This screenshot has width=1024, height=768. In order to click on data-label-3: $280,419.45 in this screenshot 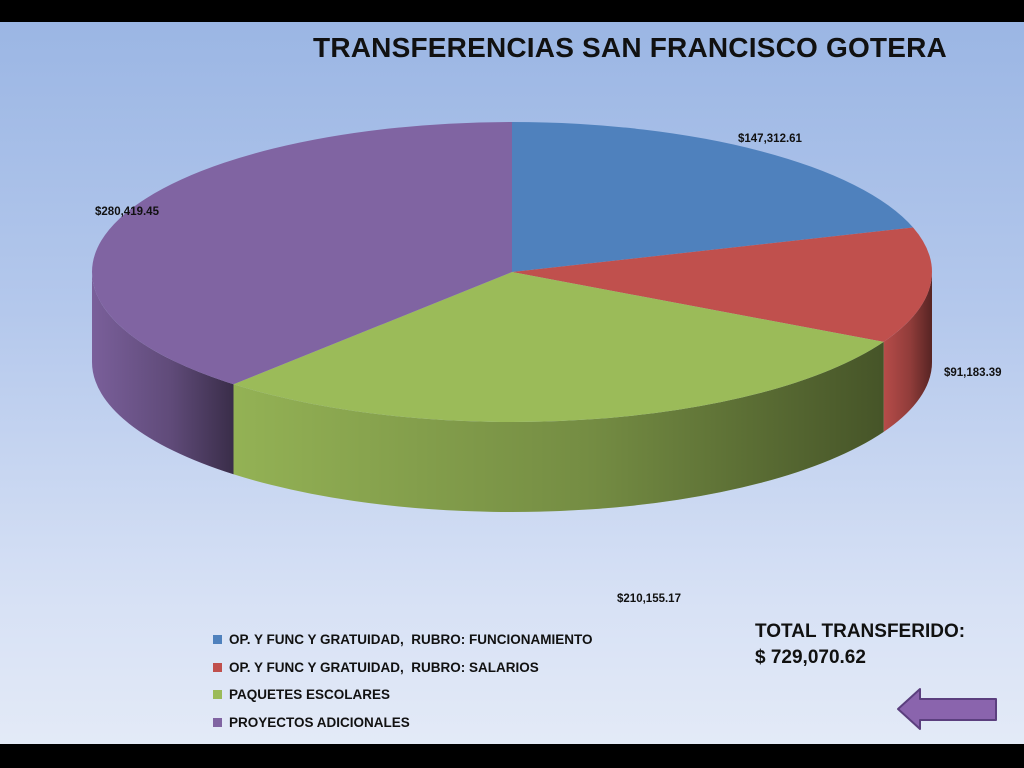, I will do `click(127, 212)`.